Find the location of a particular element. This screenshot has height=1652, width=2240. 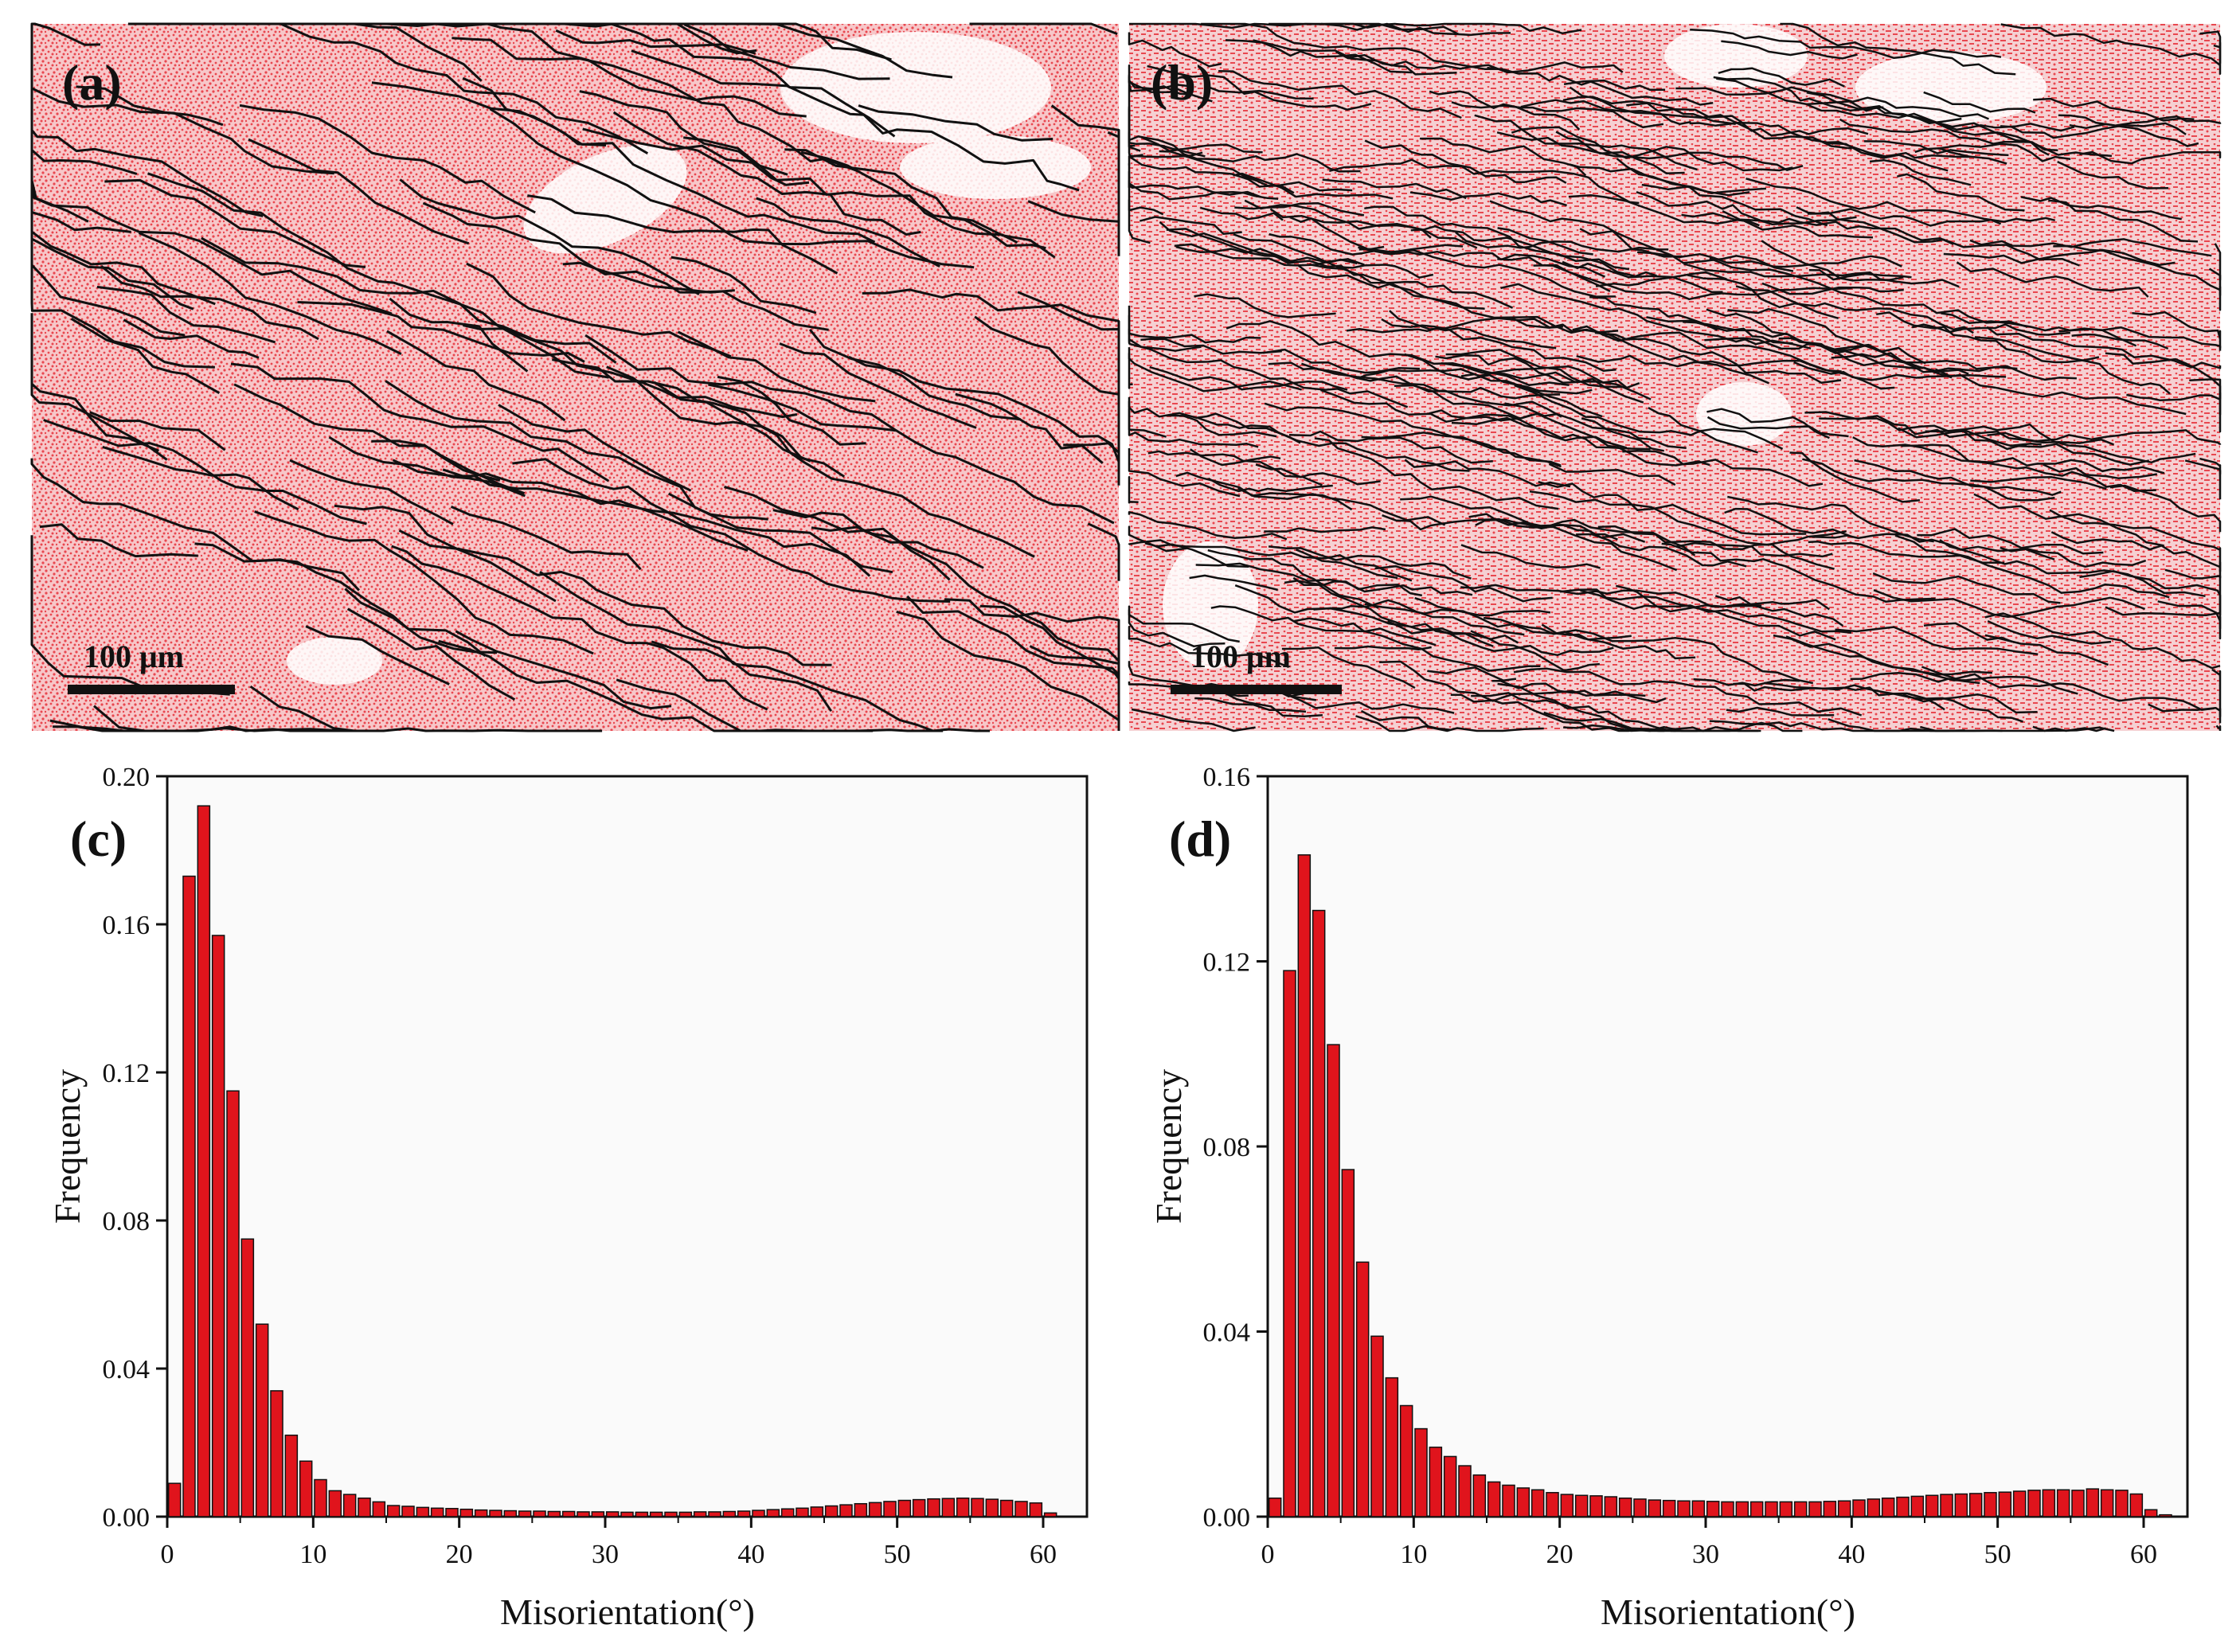

chart-d-x-tick-label: 50 is located at coordinates (1997, 1554).